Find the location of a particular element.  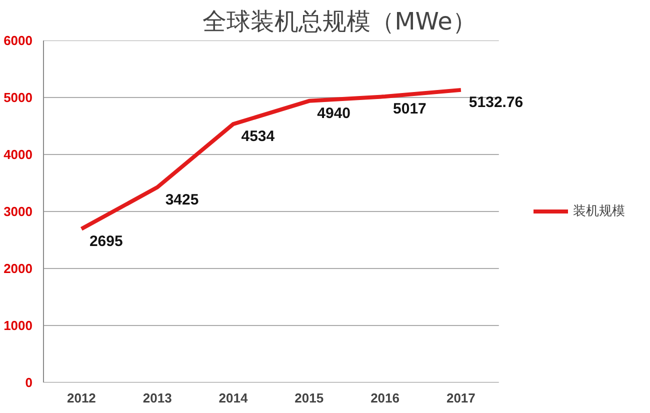

legend-label: 装机规模 is located at coordinates (599, 211).